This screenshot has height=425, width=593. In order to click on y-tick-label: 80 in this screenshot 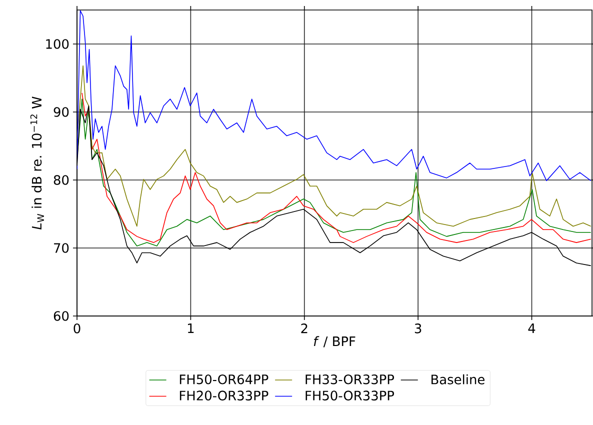, I will do `click(61, 180)`.